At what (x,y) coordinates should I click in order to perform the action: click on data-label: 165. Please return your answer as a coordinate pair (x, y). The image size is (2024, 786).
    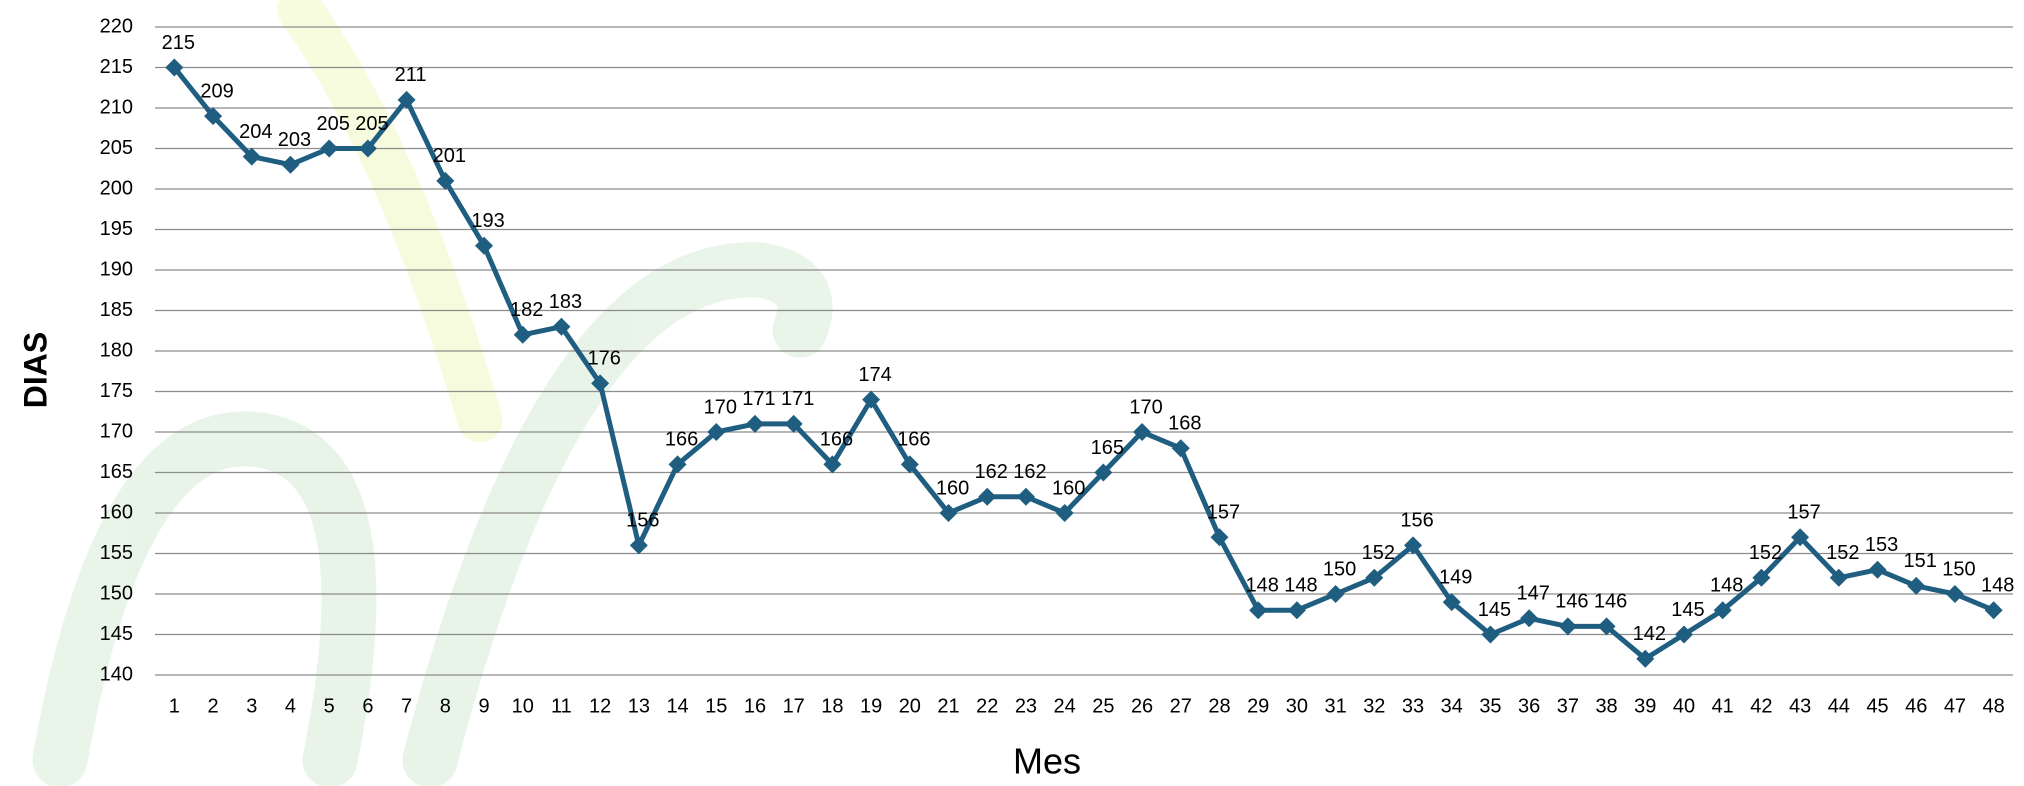
    Looking at the image, I should click on (1107, 448).